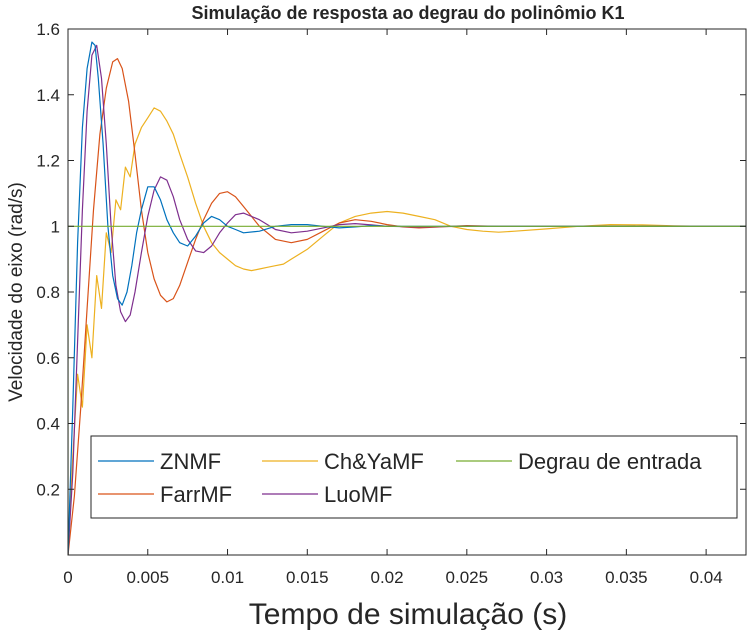 This screenshot has width=750, height=638. Describe the element at coordinates (48, 161) in the screenshot. I see `y-tick-label: 1.2` at that location.